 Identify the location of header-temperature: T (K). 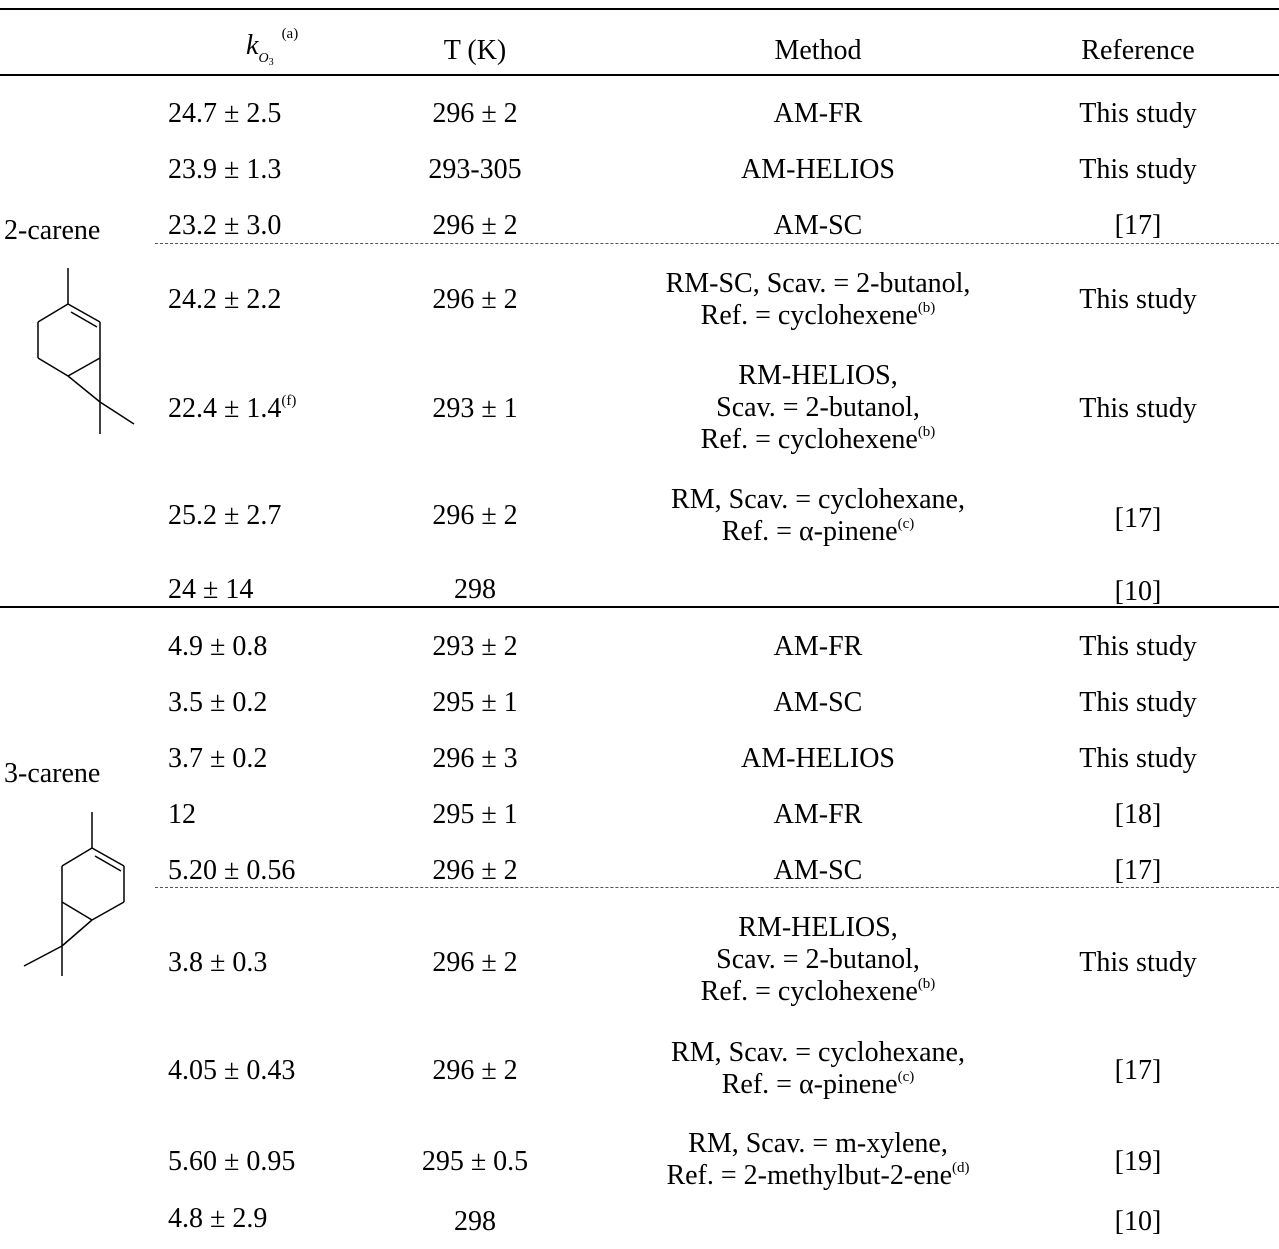
(475, 50).